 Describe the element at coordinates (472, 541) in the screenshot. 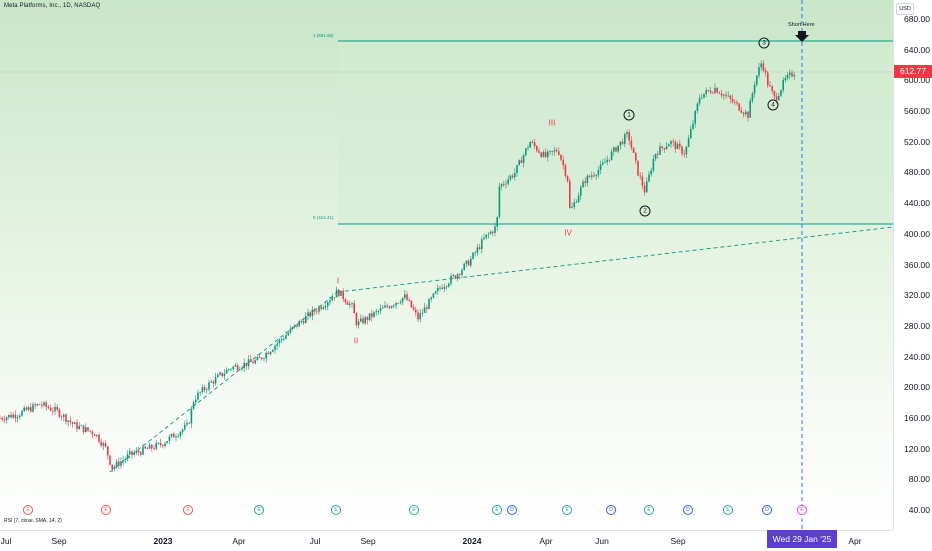

I see `time-tick-label: 2024` at that location.